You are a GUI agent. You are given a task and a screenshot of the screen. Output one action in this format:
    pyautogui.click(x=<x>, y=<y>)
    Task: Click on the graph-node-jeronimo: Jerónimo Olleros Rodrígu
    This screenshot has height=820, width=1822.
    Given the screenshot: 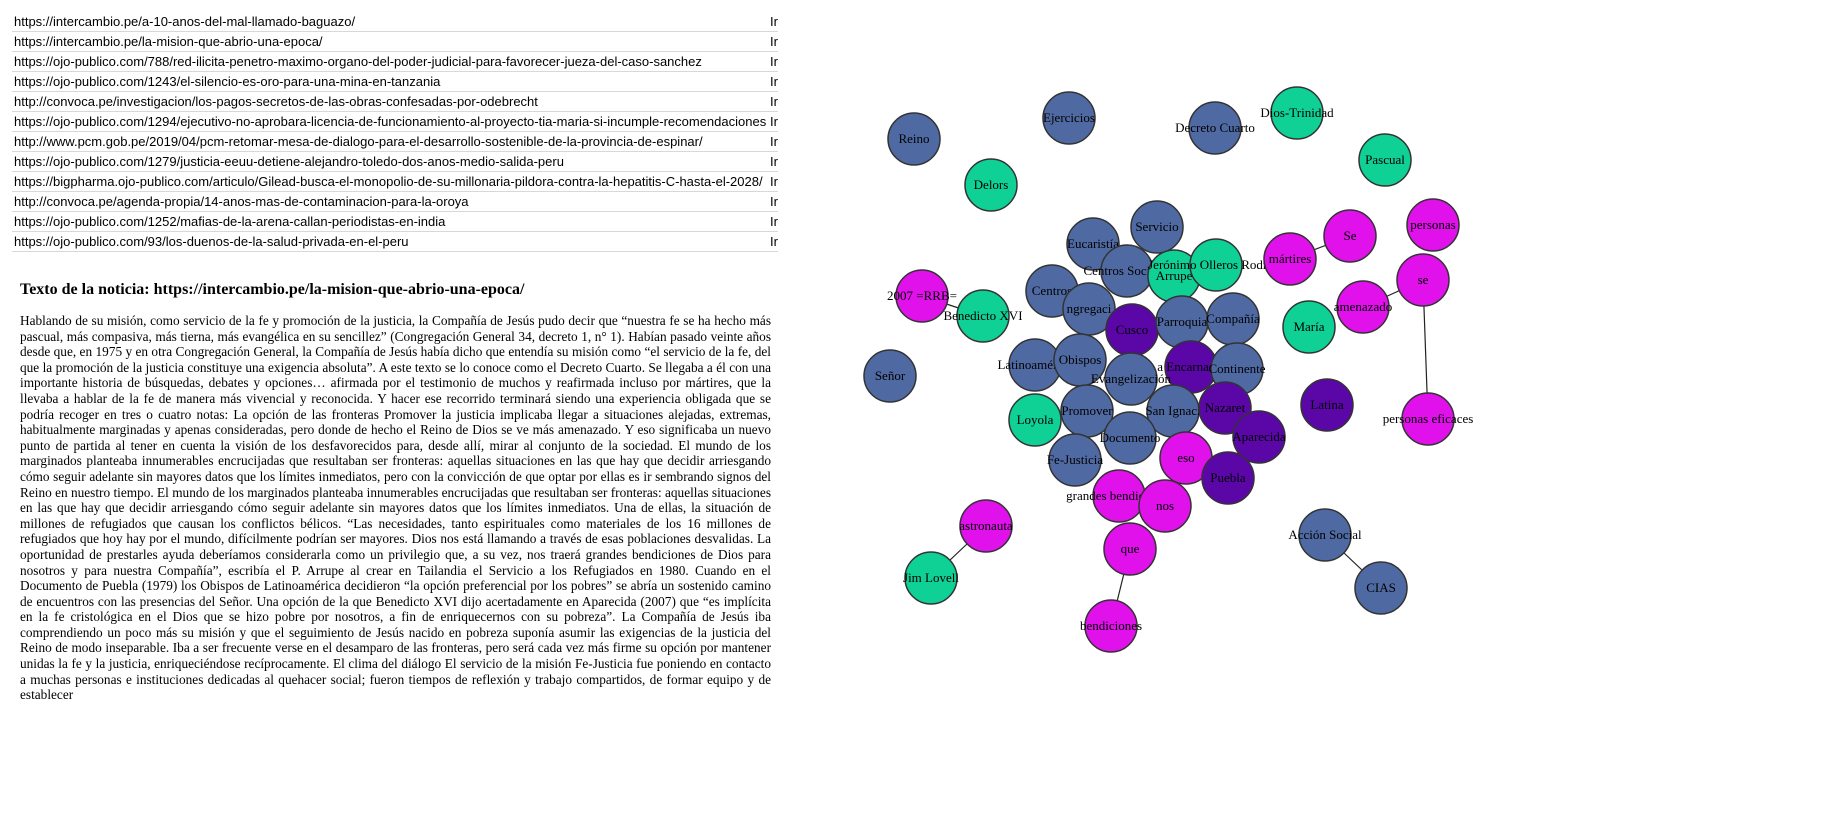 What is the action you would take?
    pyautogui.click(x=1216, y=265)
    